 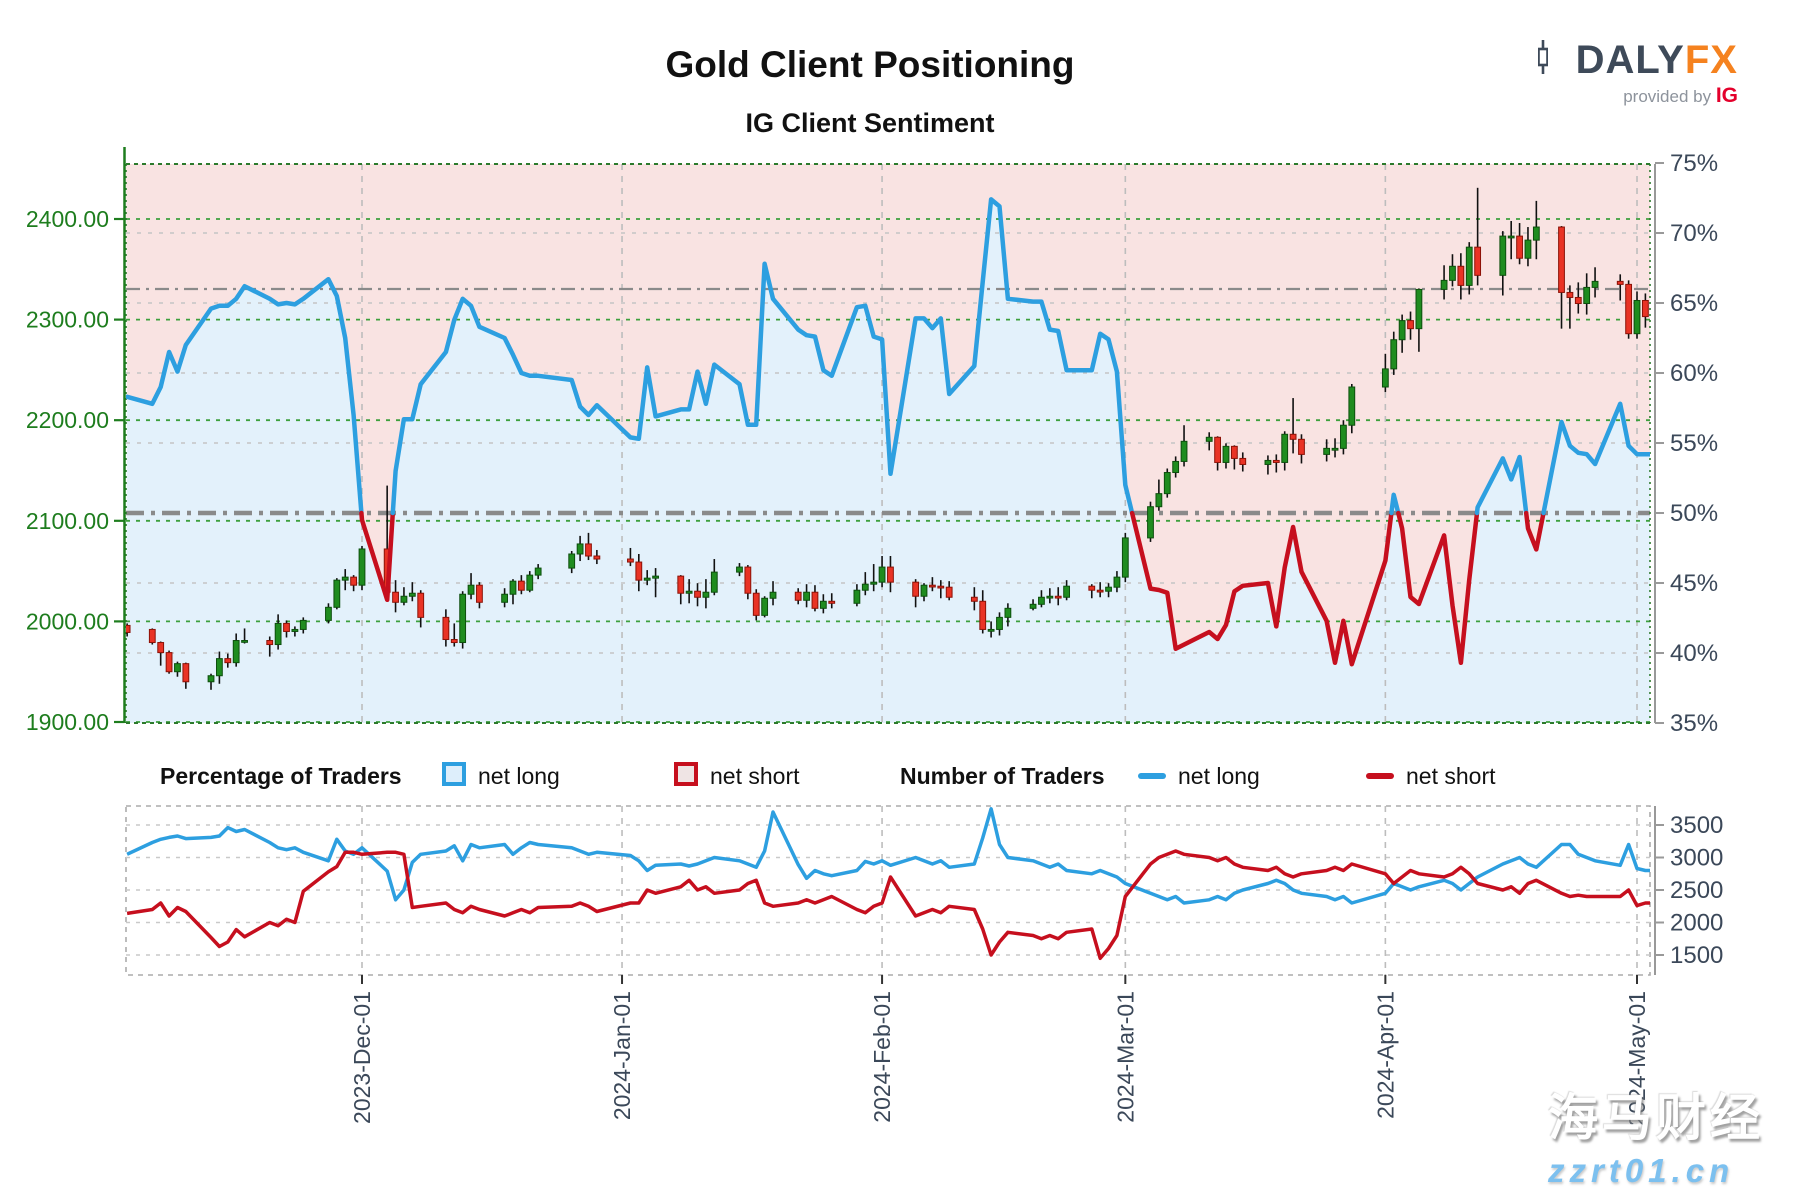 I want to click on candlestick-icon, so click(x=1543, y=57).